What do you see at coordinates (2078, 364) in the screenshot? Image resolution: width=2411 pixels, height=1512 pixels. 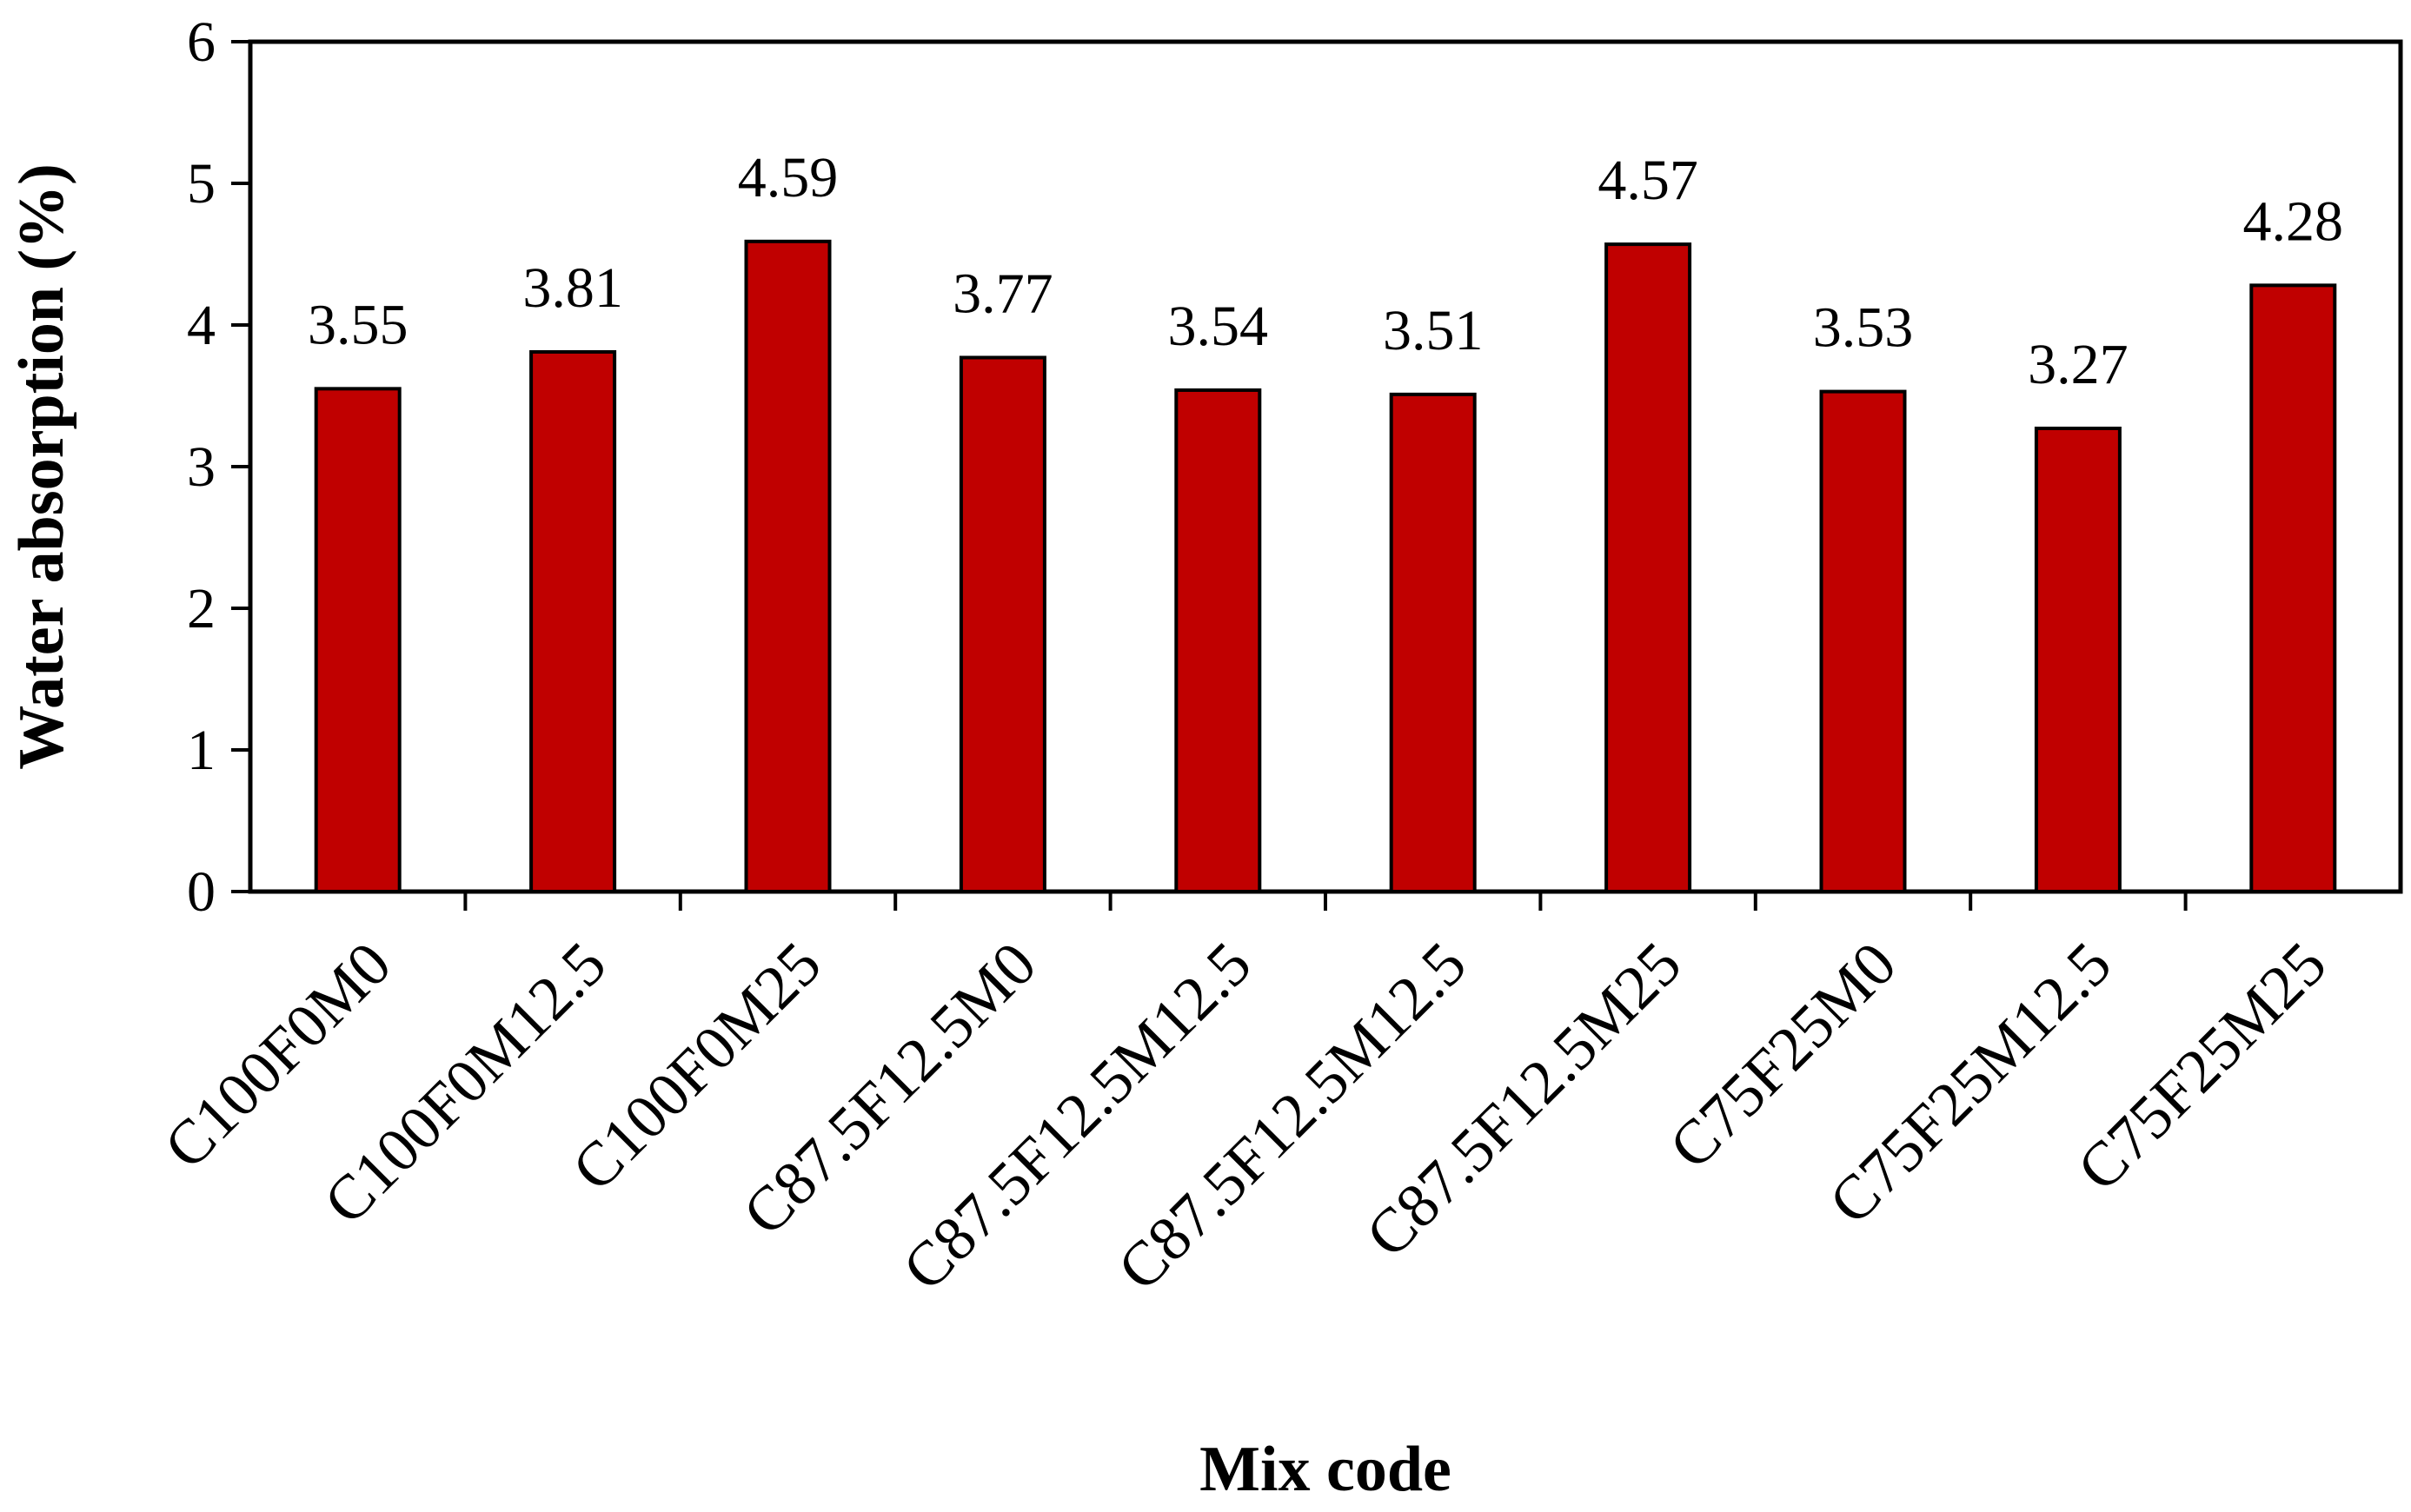 I see `data-label: 3.27` at bounding box center [2078, 364].